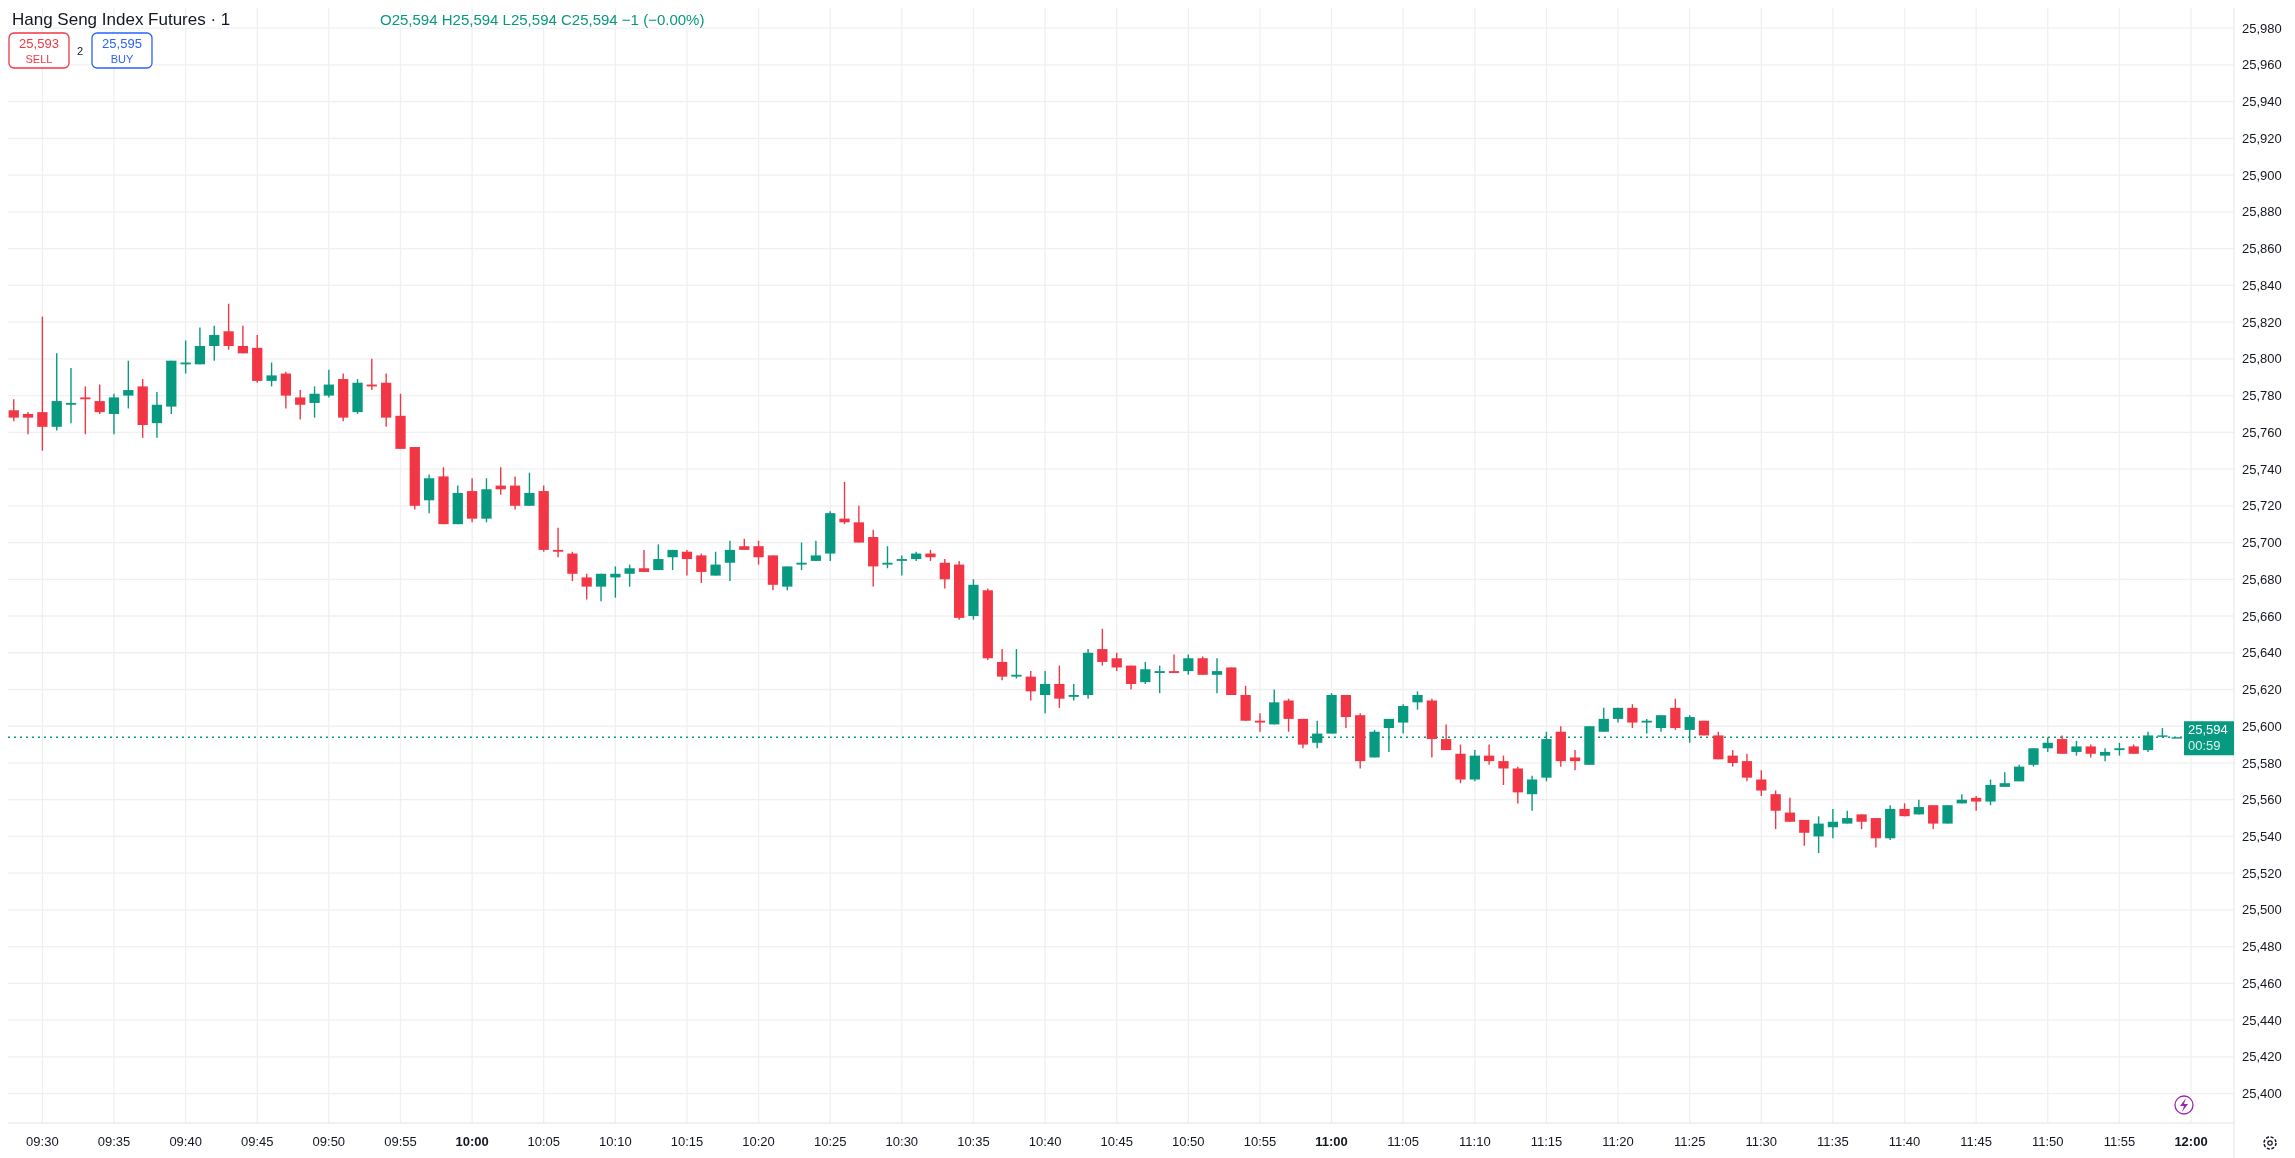  I want to click on y-tick-label: 25,640, so click(2262, 653).